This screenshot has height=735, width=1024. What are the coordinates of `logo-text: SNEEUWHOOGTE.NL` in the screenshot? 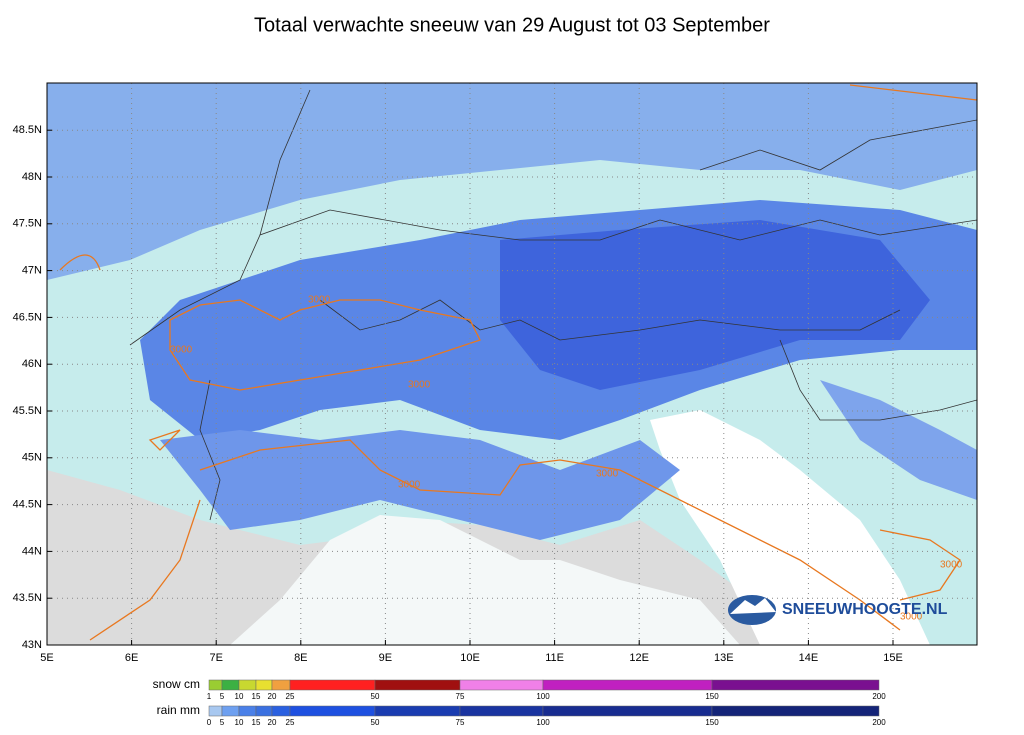 It's located at (865, 609).